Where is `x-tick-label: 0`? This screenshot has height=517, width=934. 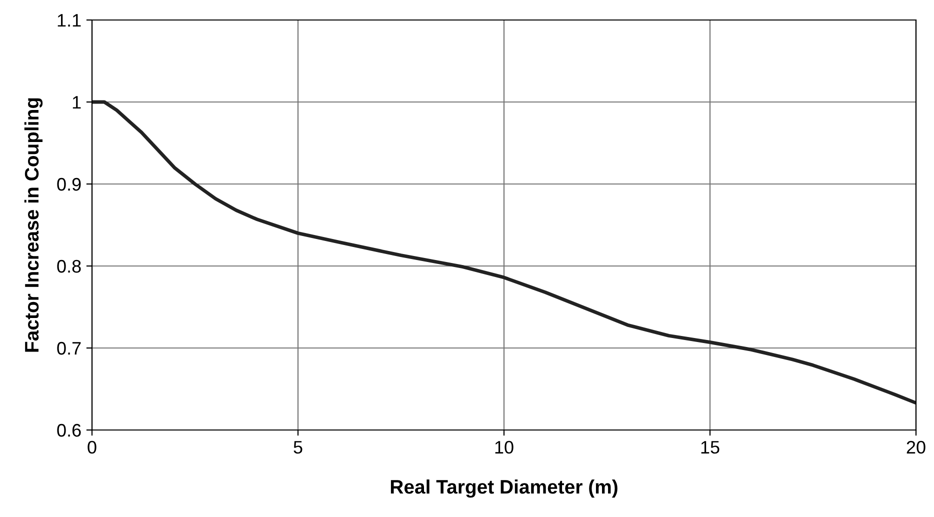 x-tick-label: 0 is located at coordinates (92, 447).